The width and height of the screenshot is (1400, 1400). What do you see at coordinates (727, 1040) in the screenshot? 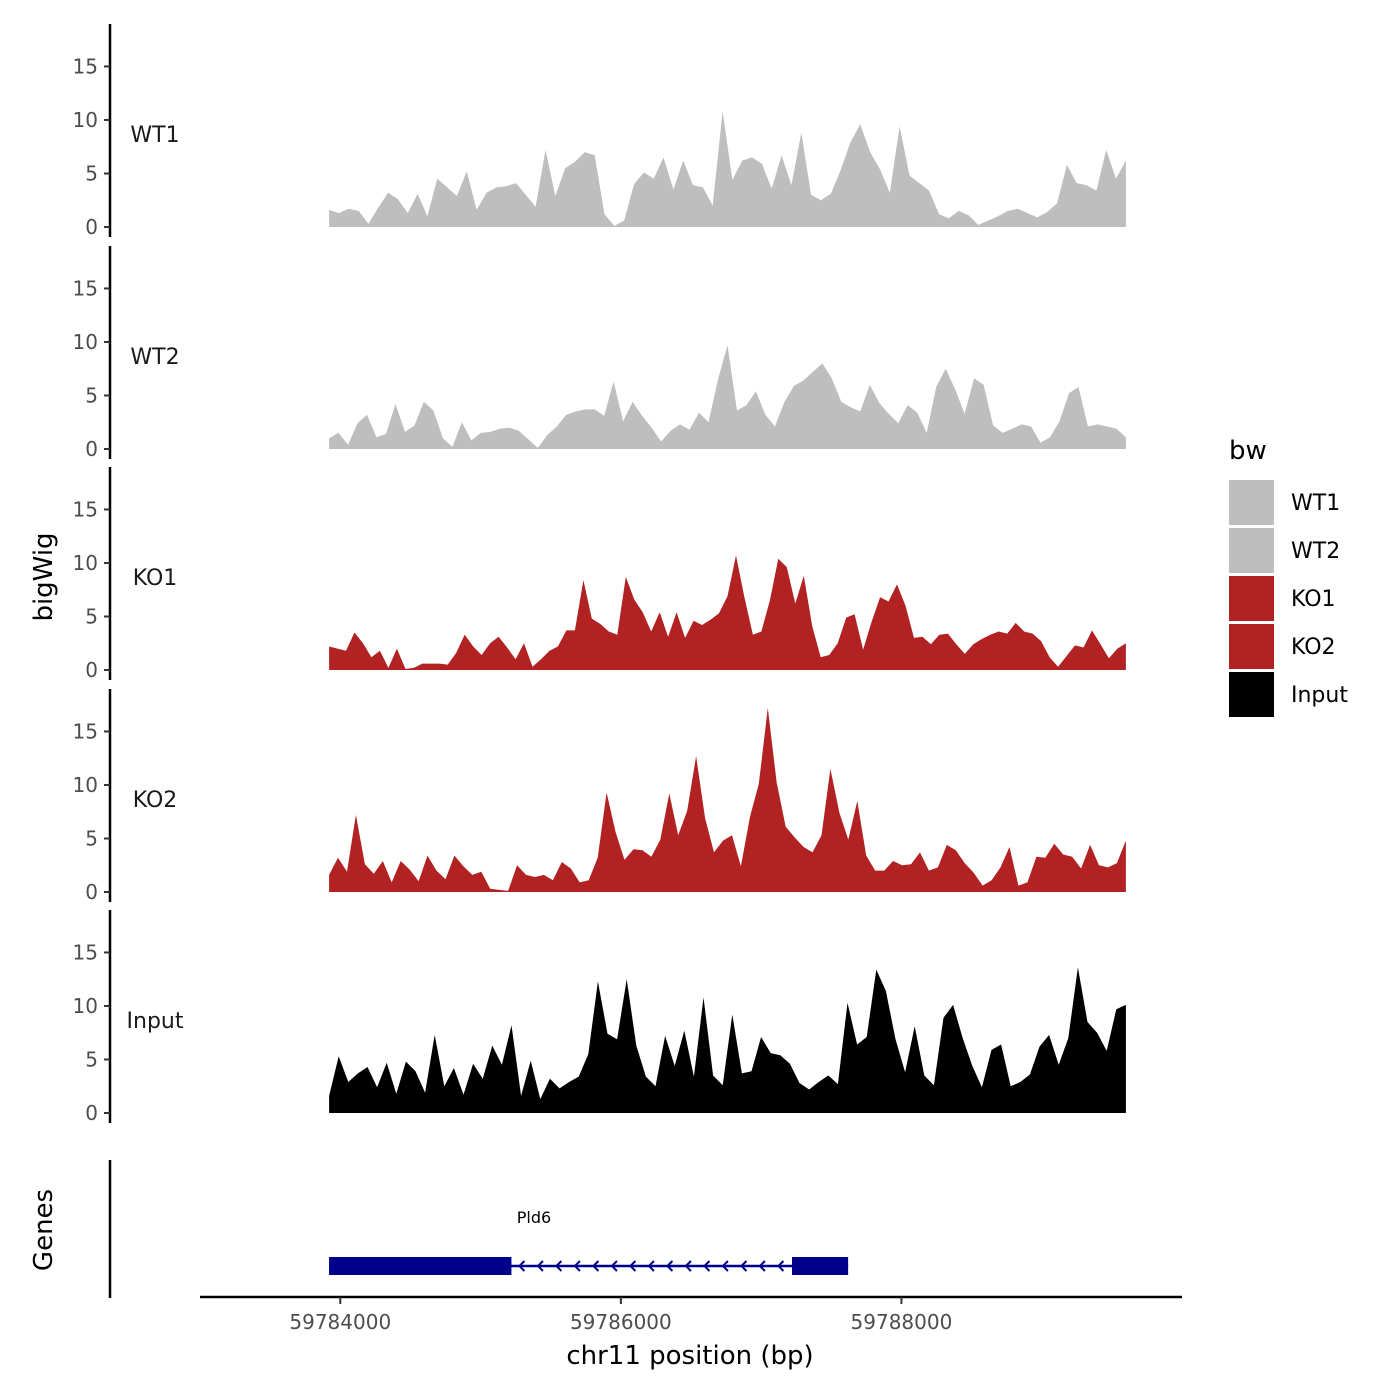
I see `area-Input` at bounding box center [727, 1040].